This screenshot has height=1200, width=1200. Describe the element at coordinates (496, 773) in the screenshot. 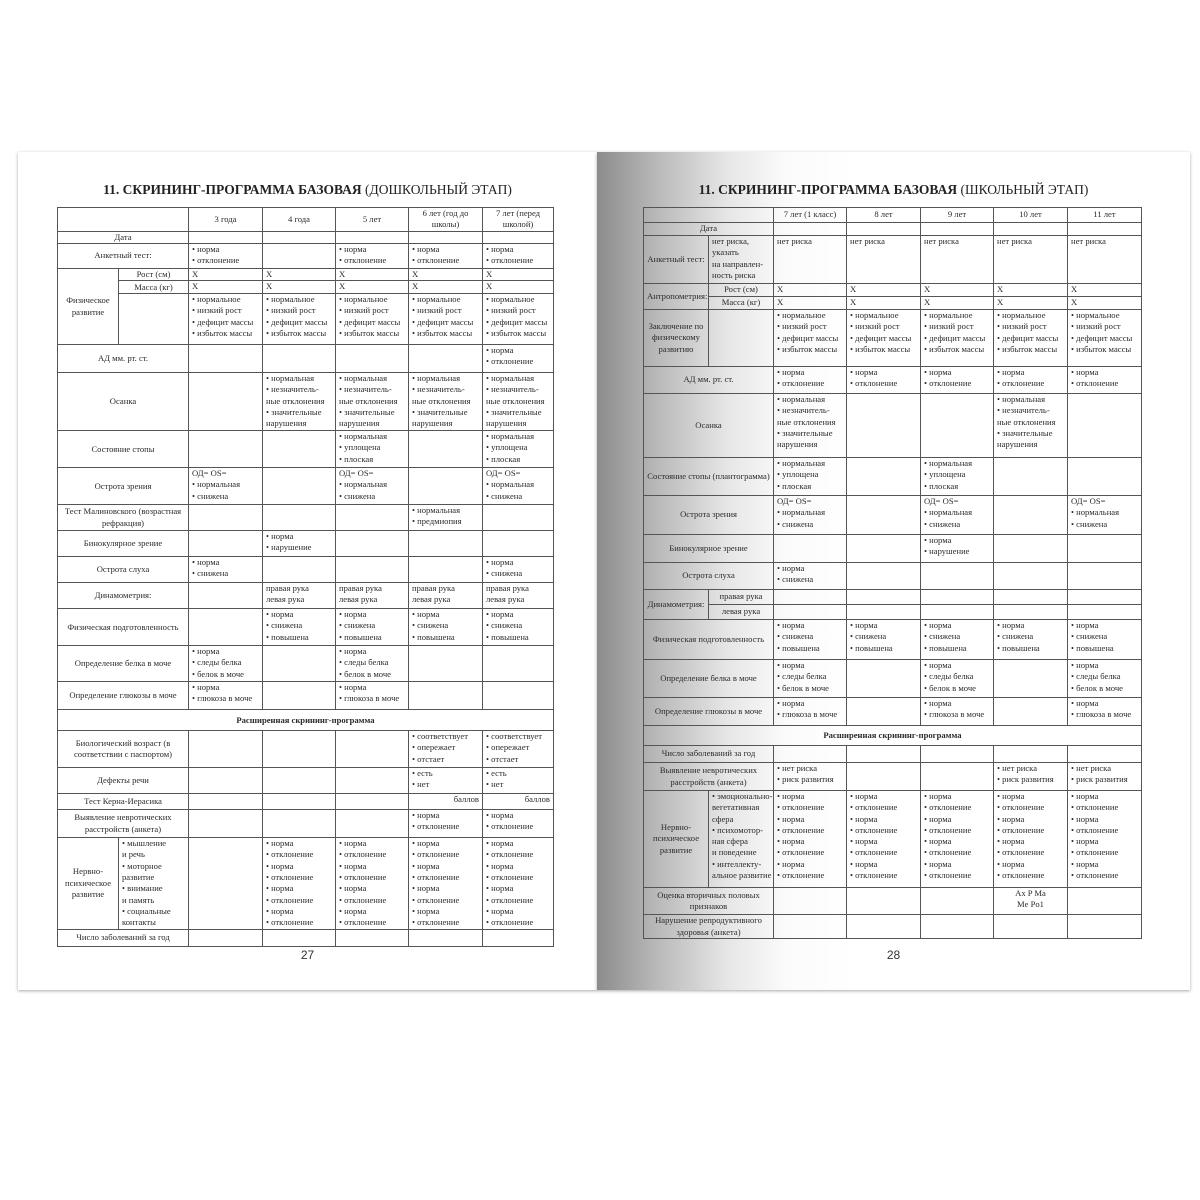

I see `cell-line: • есть` at that location.